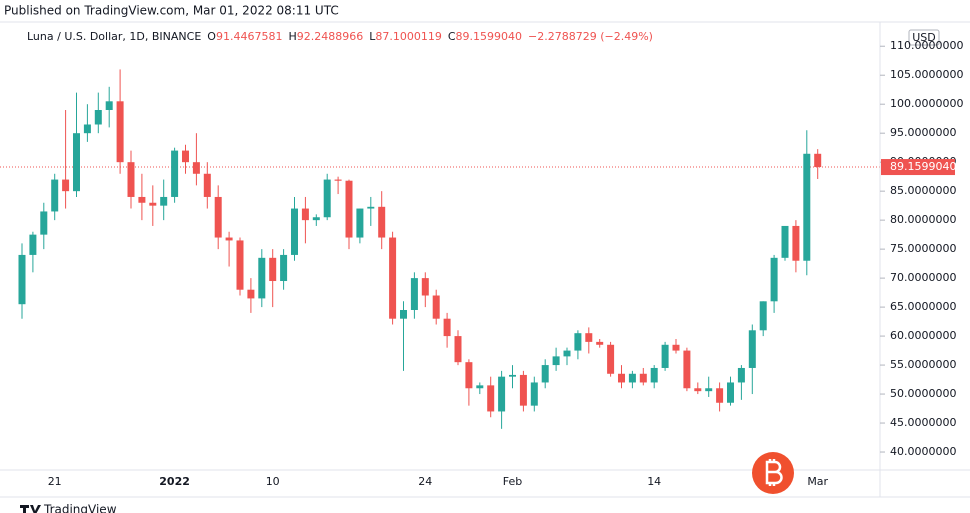 The image size is (970, 513). Describe the element at coordinates (452, 36) in the screenshot. I see `c-label: C` at that location.